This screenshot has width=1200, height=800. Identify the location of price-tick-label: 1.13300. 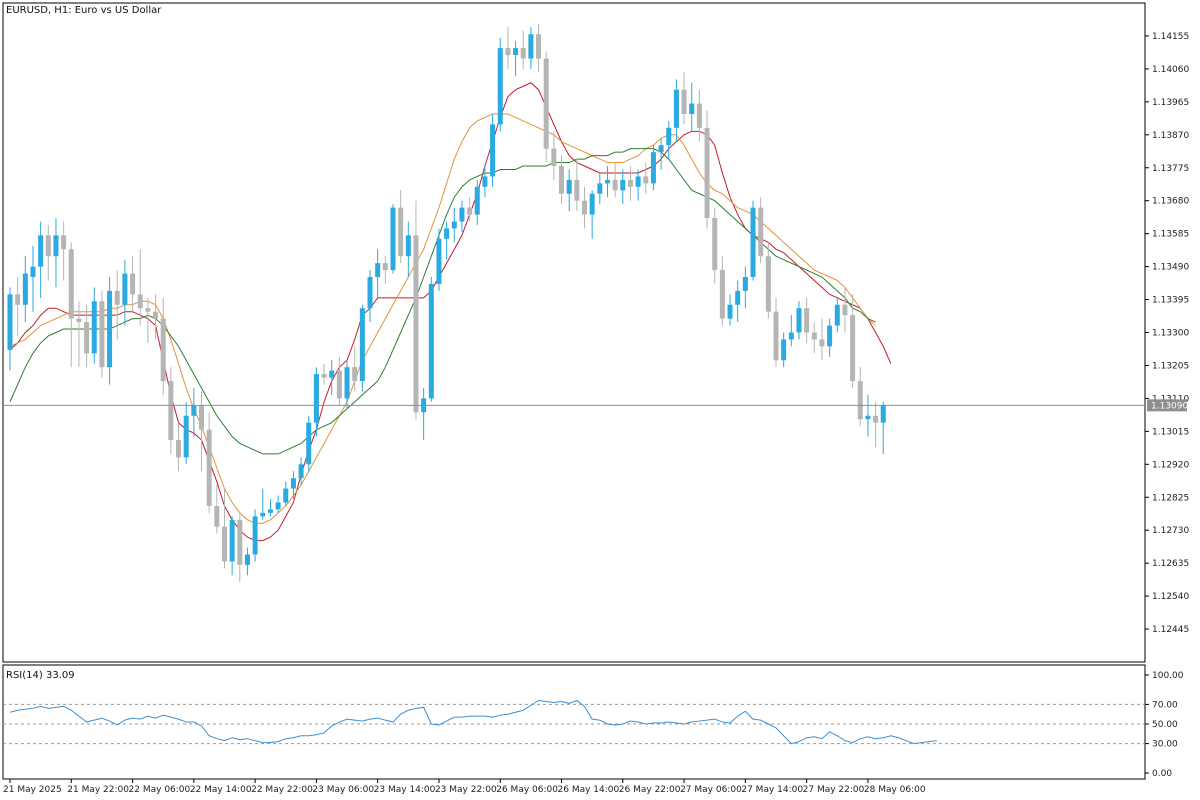
(1170, 334).